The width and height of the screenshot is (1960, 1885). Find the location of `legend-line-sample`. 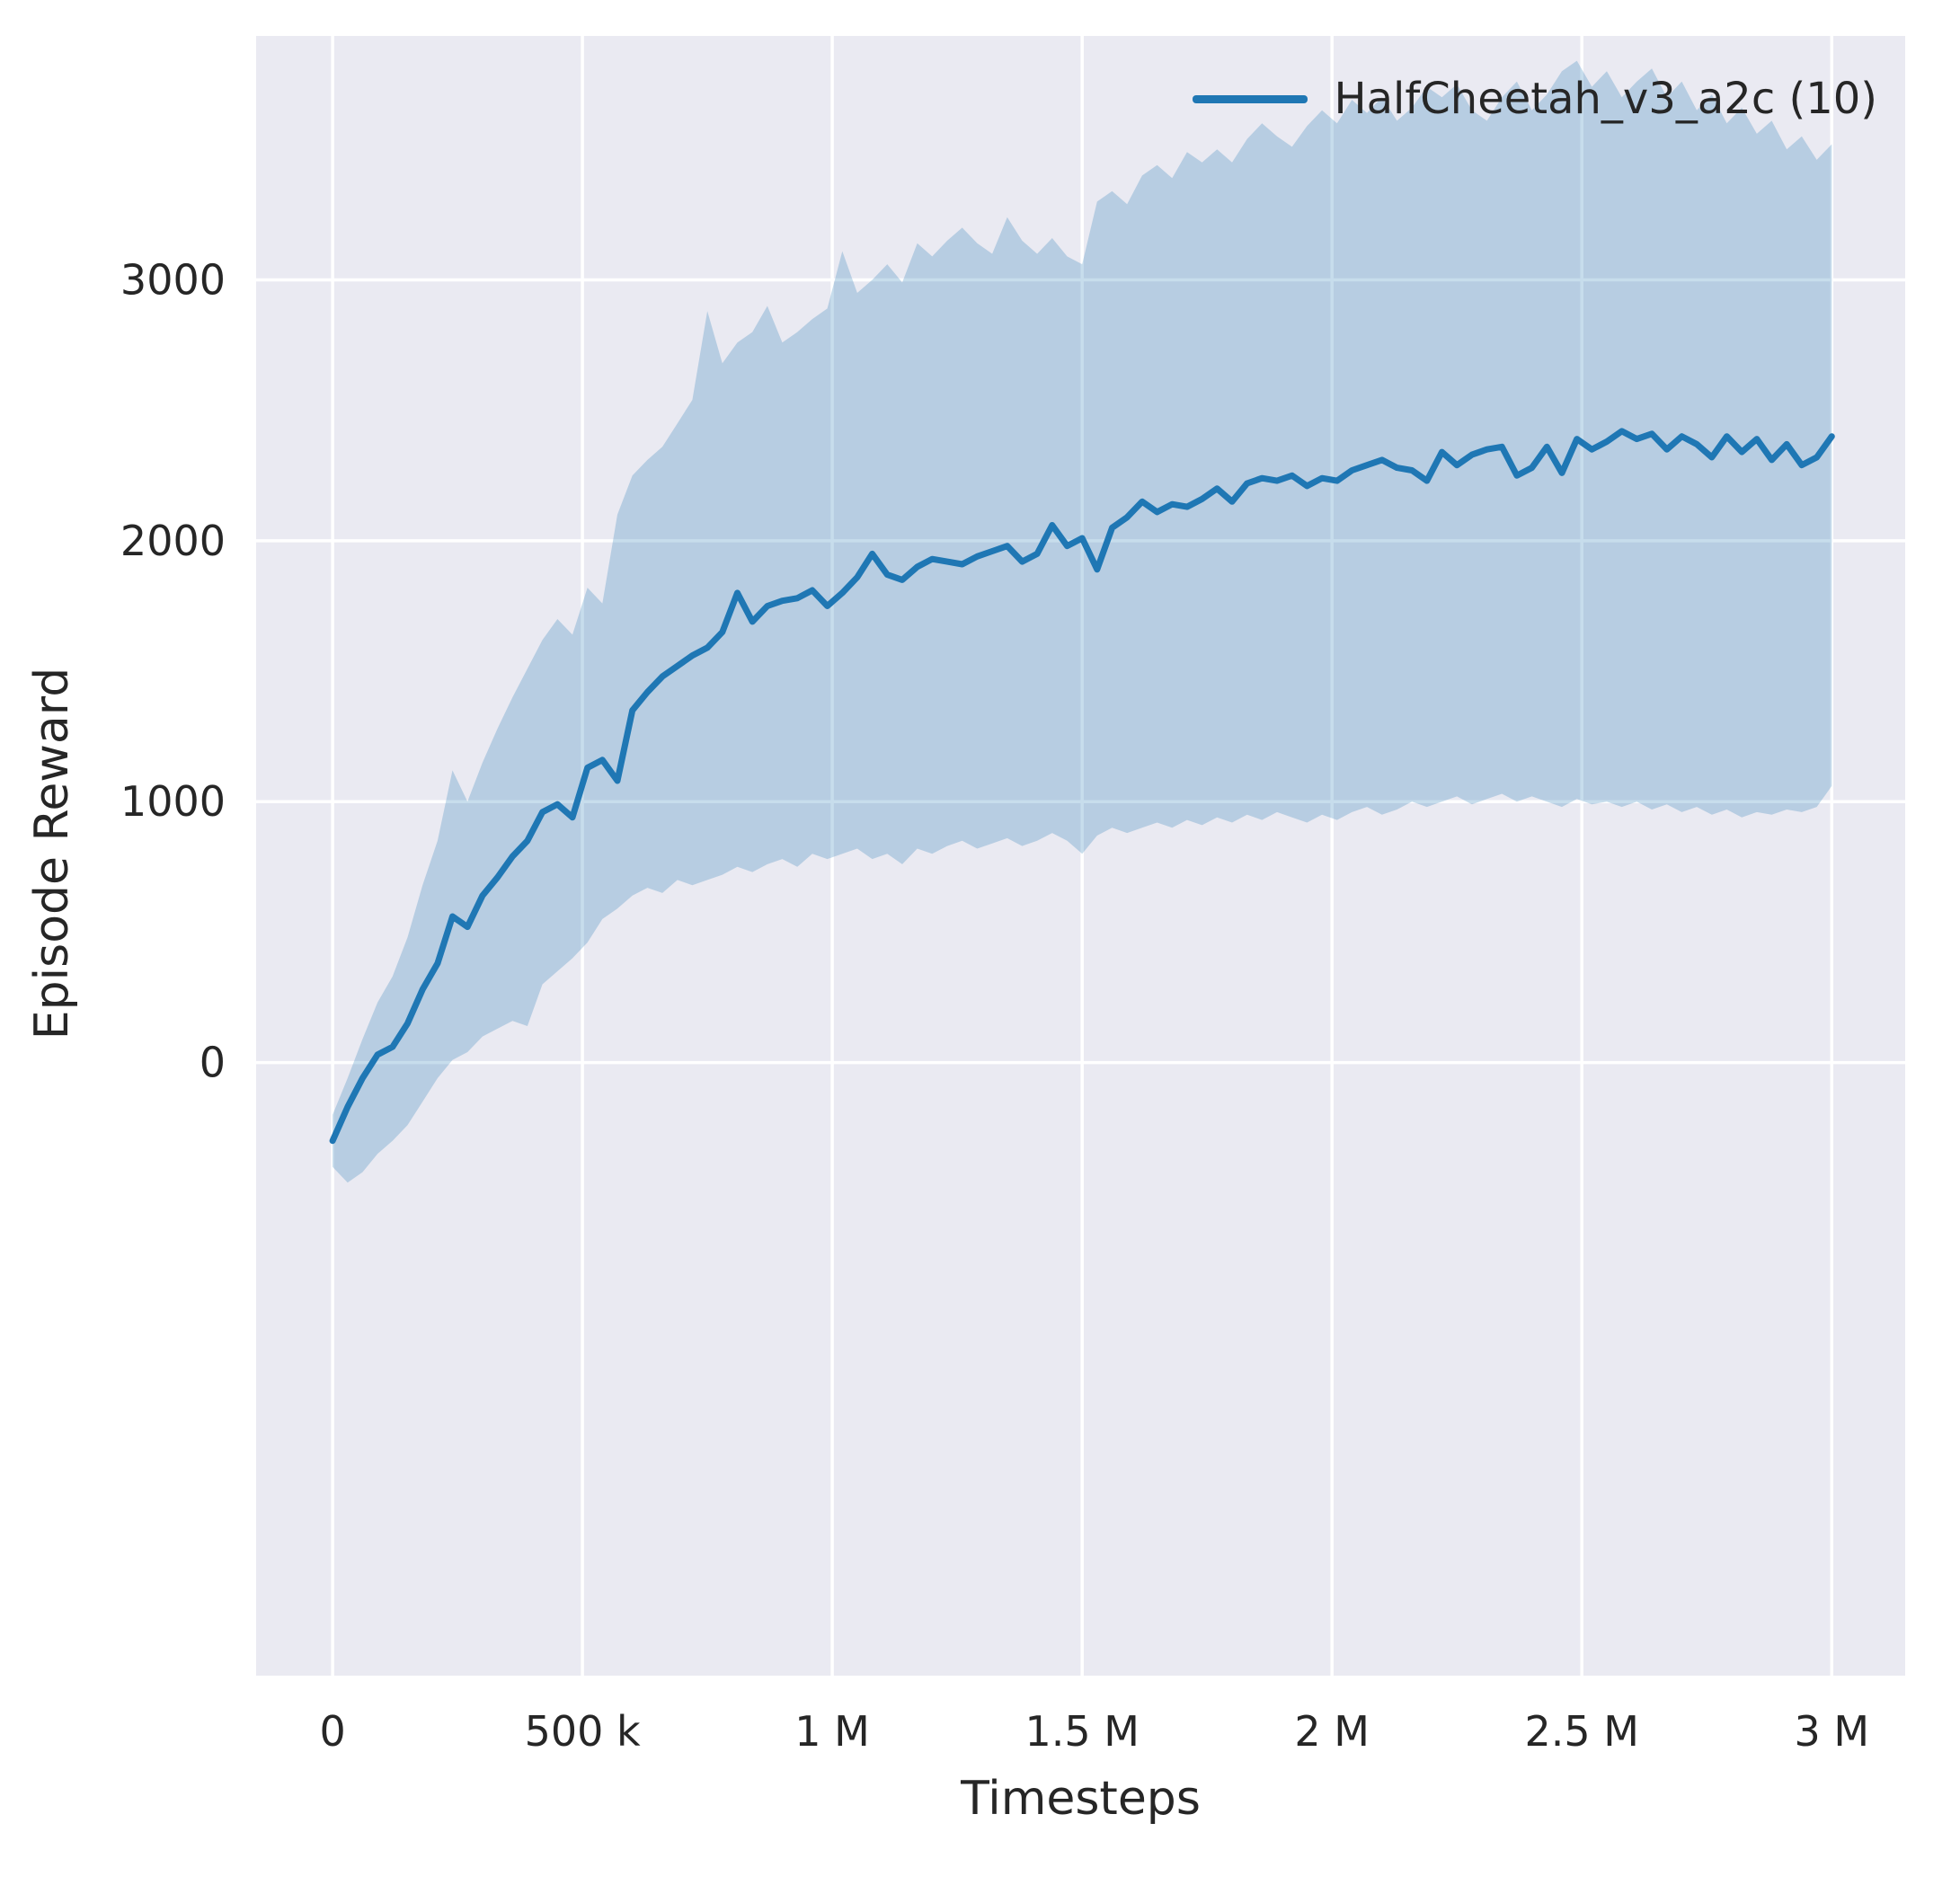

legend-line-sample is located at coordinates (1250, 98).